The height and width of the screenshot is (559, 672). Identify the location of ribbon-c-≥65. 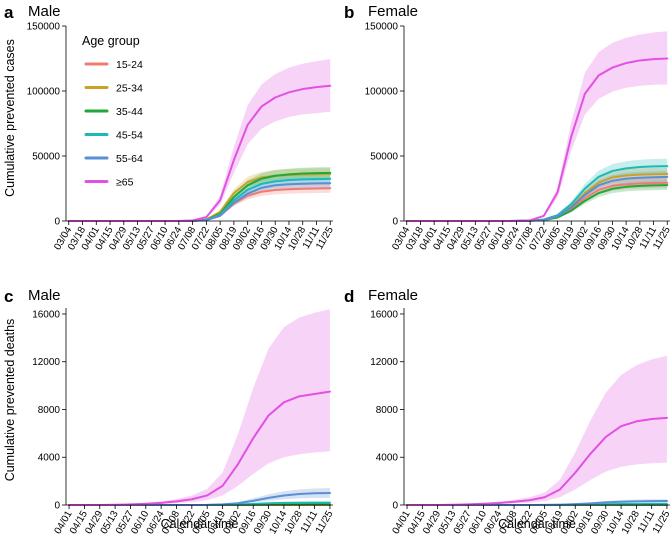
(199, 407).